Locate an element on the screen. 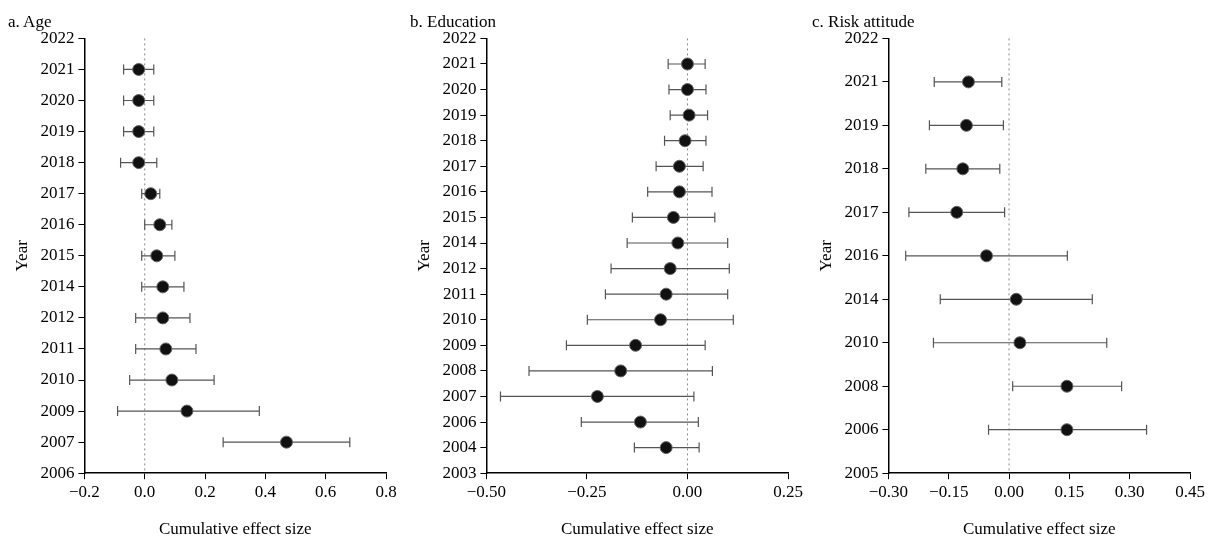 Image resolution: width=1221 pixels, height=554 pixels. x-tick-label: 0.45 is located at coordinates (1190, 491).